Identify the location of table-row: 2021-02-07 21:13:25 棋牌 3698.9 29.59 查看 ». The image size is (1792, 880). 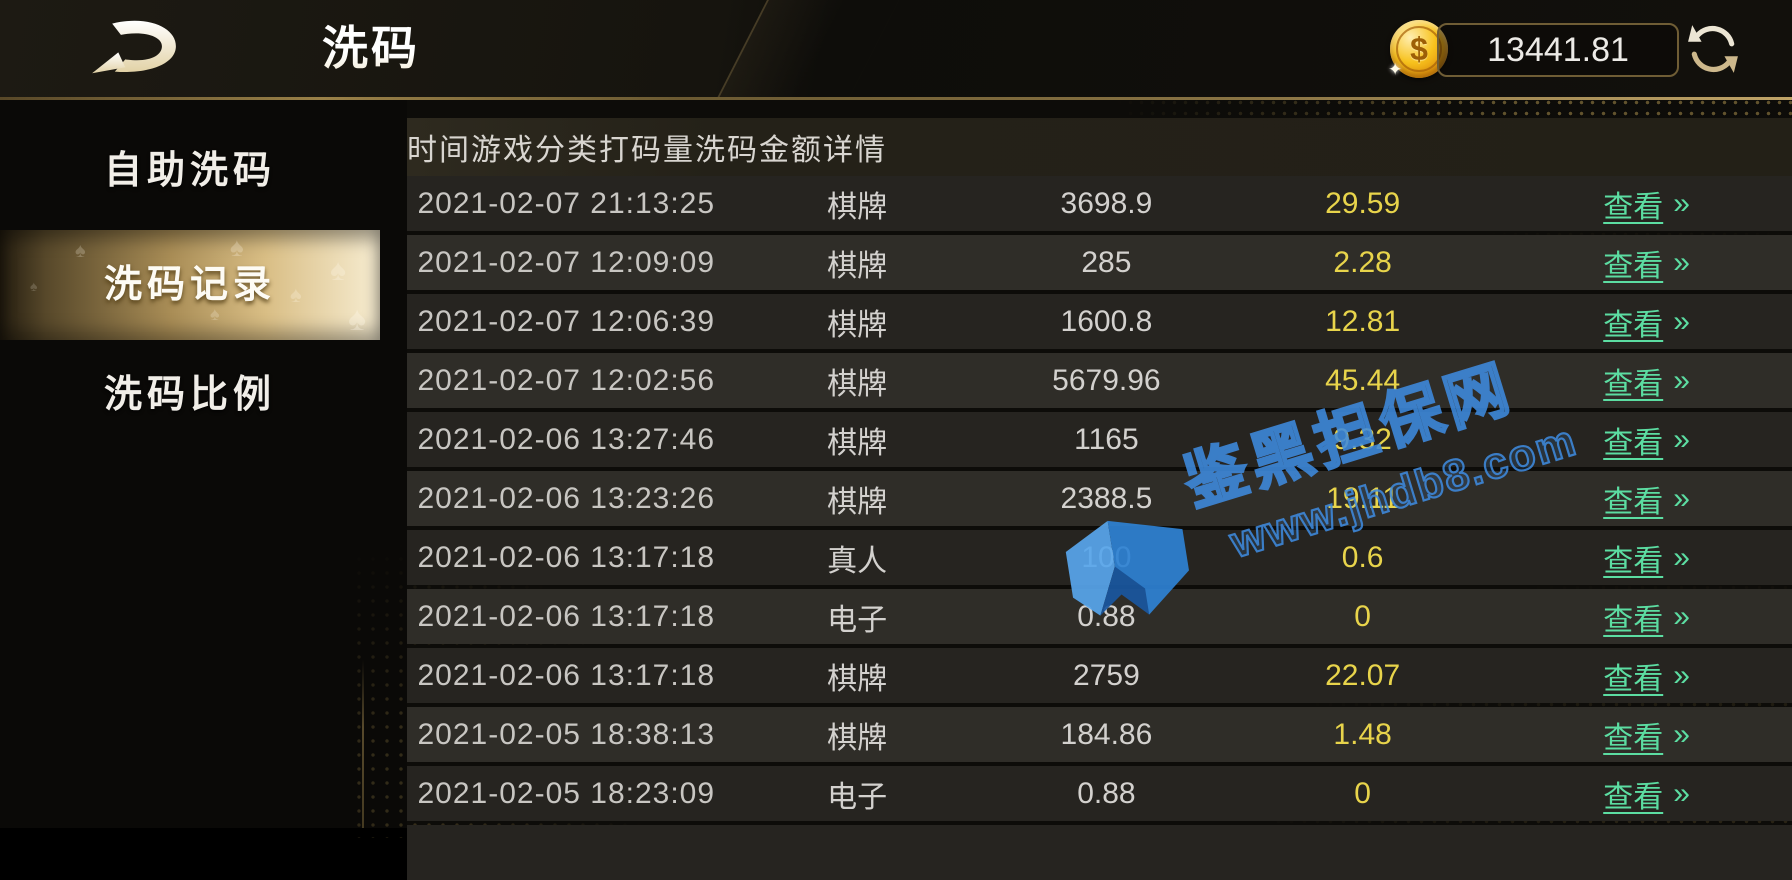
(1099, 203).